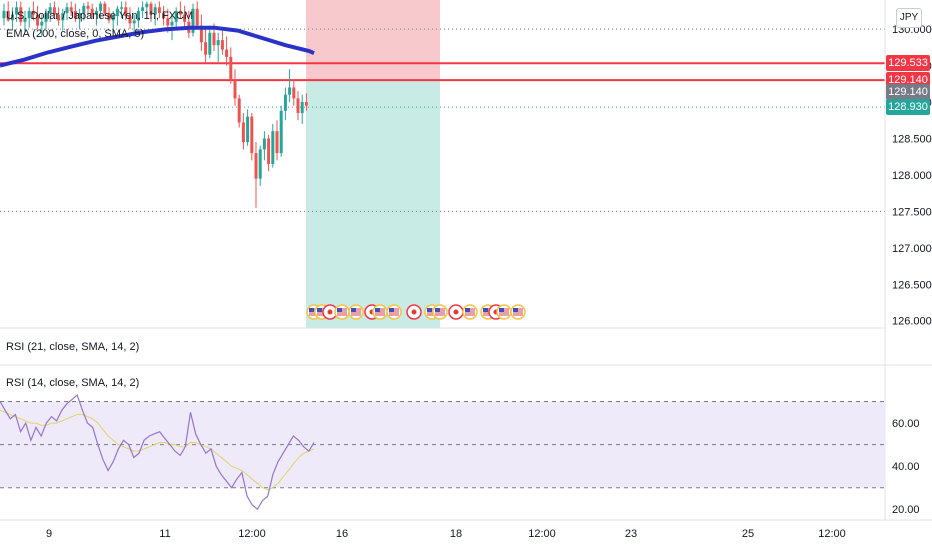  What do you see at coordinates (75, 34) in the screenshot?
I see `ema-legend: EMA (200, close, 0, SMA, 5)` at bounding box center [75, 34].